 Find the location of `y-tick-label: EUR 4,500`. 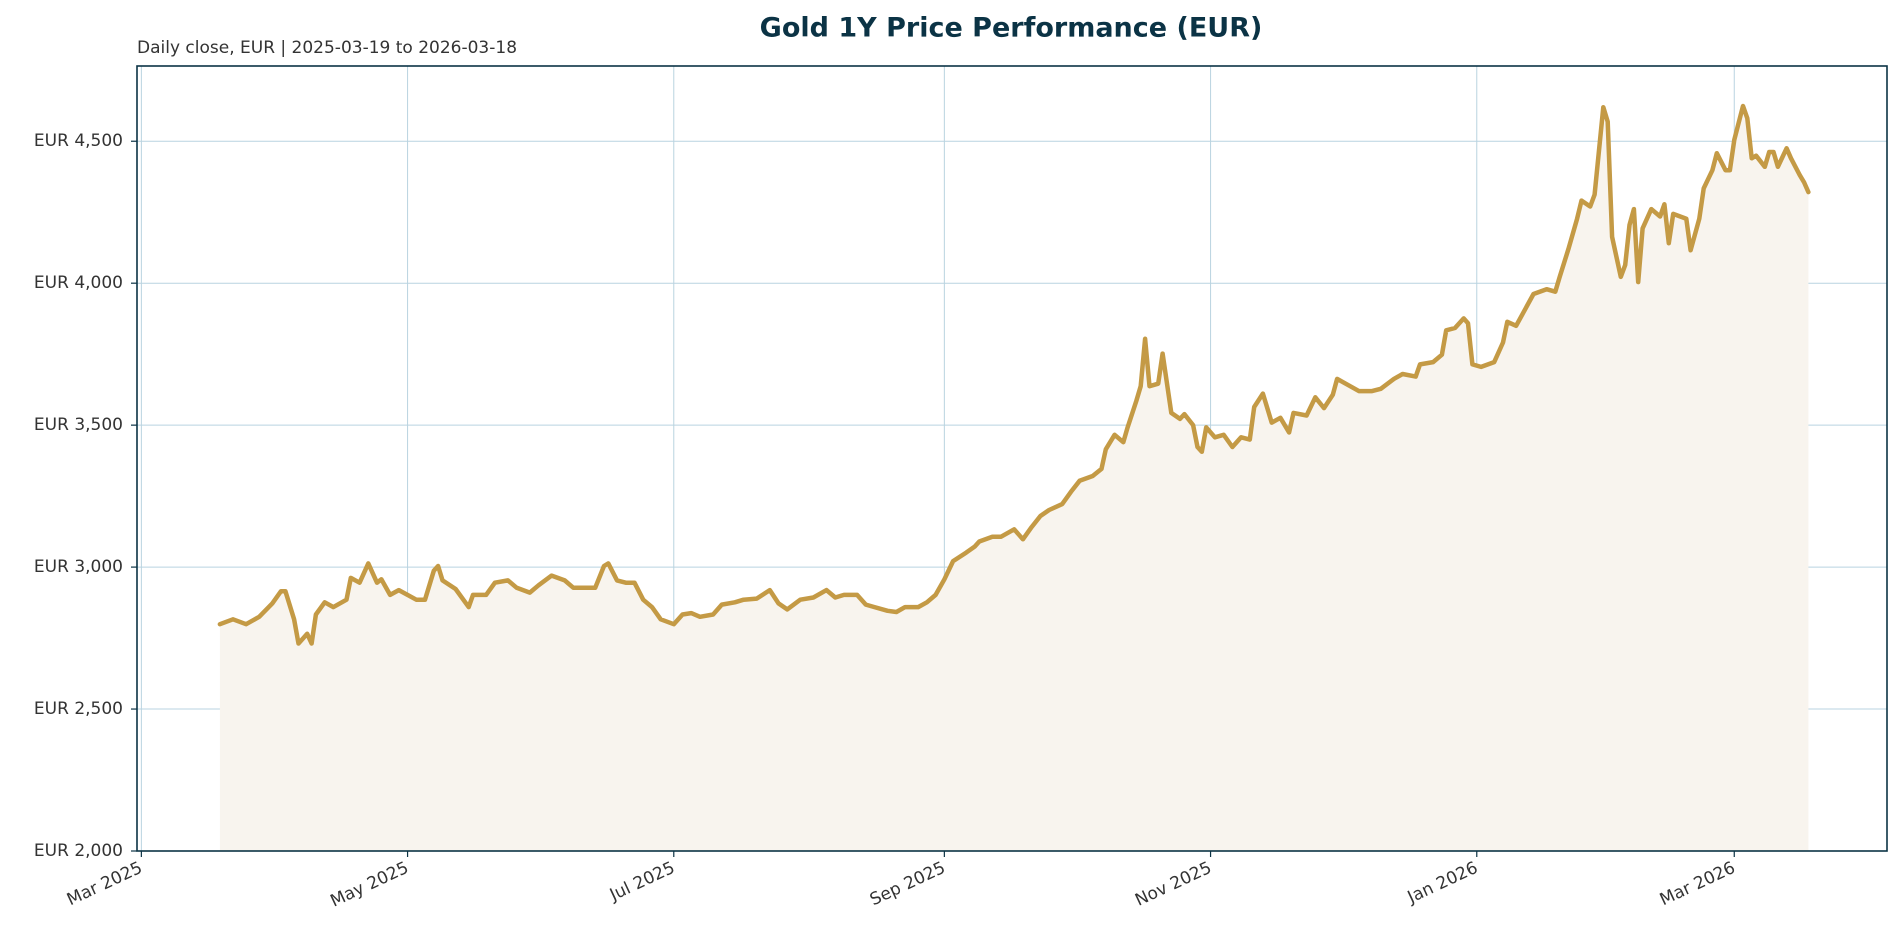

y-tick-label: EUR 4,500 is located at coordinates (78, 141).